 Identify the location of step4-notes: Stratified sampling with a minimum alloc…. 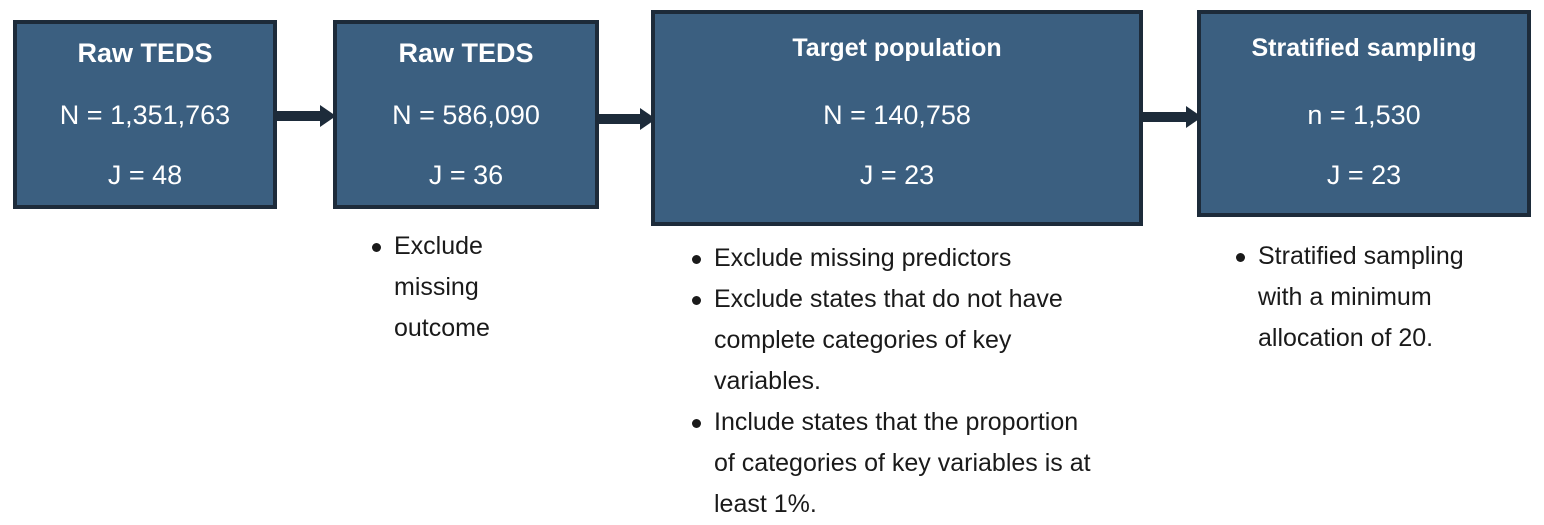
(1371, 297).